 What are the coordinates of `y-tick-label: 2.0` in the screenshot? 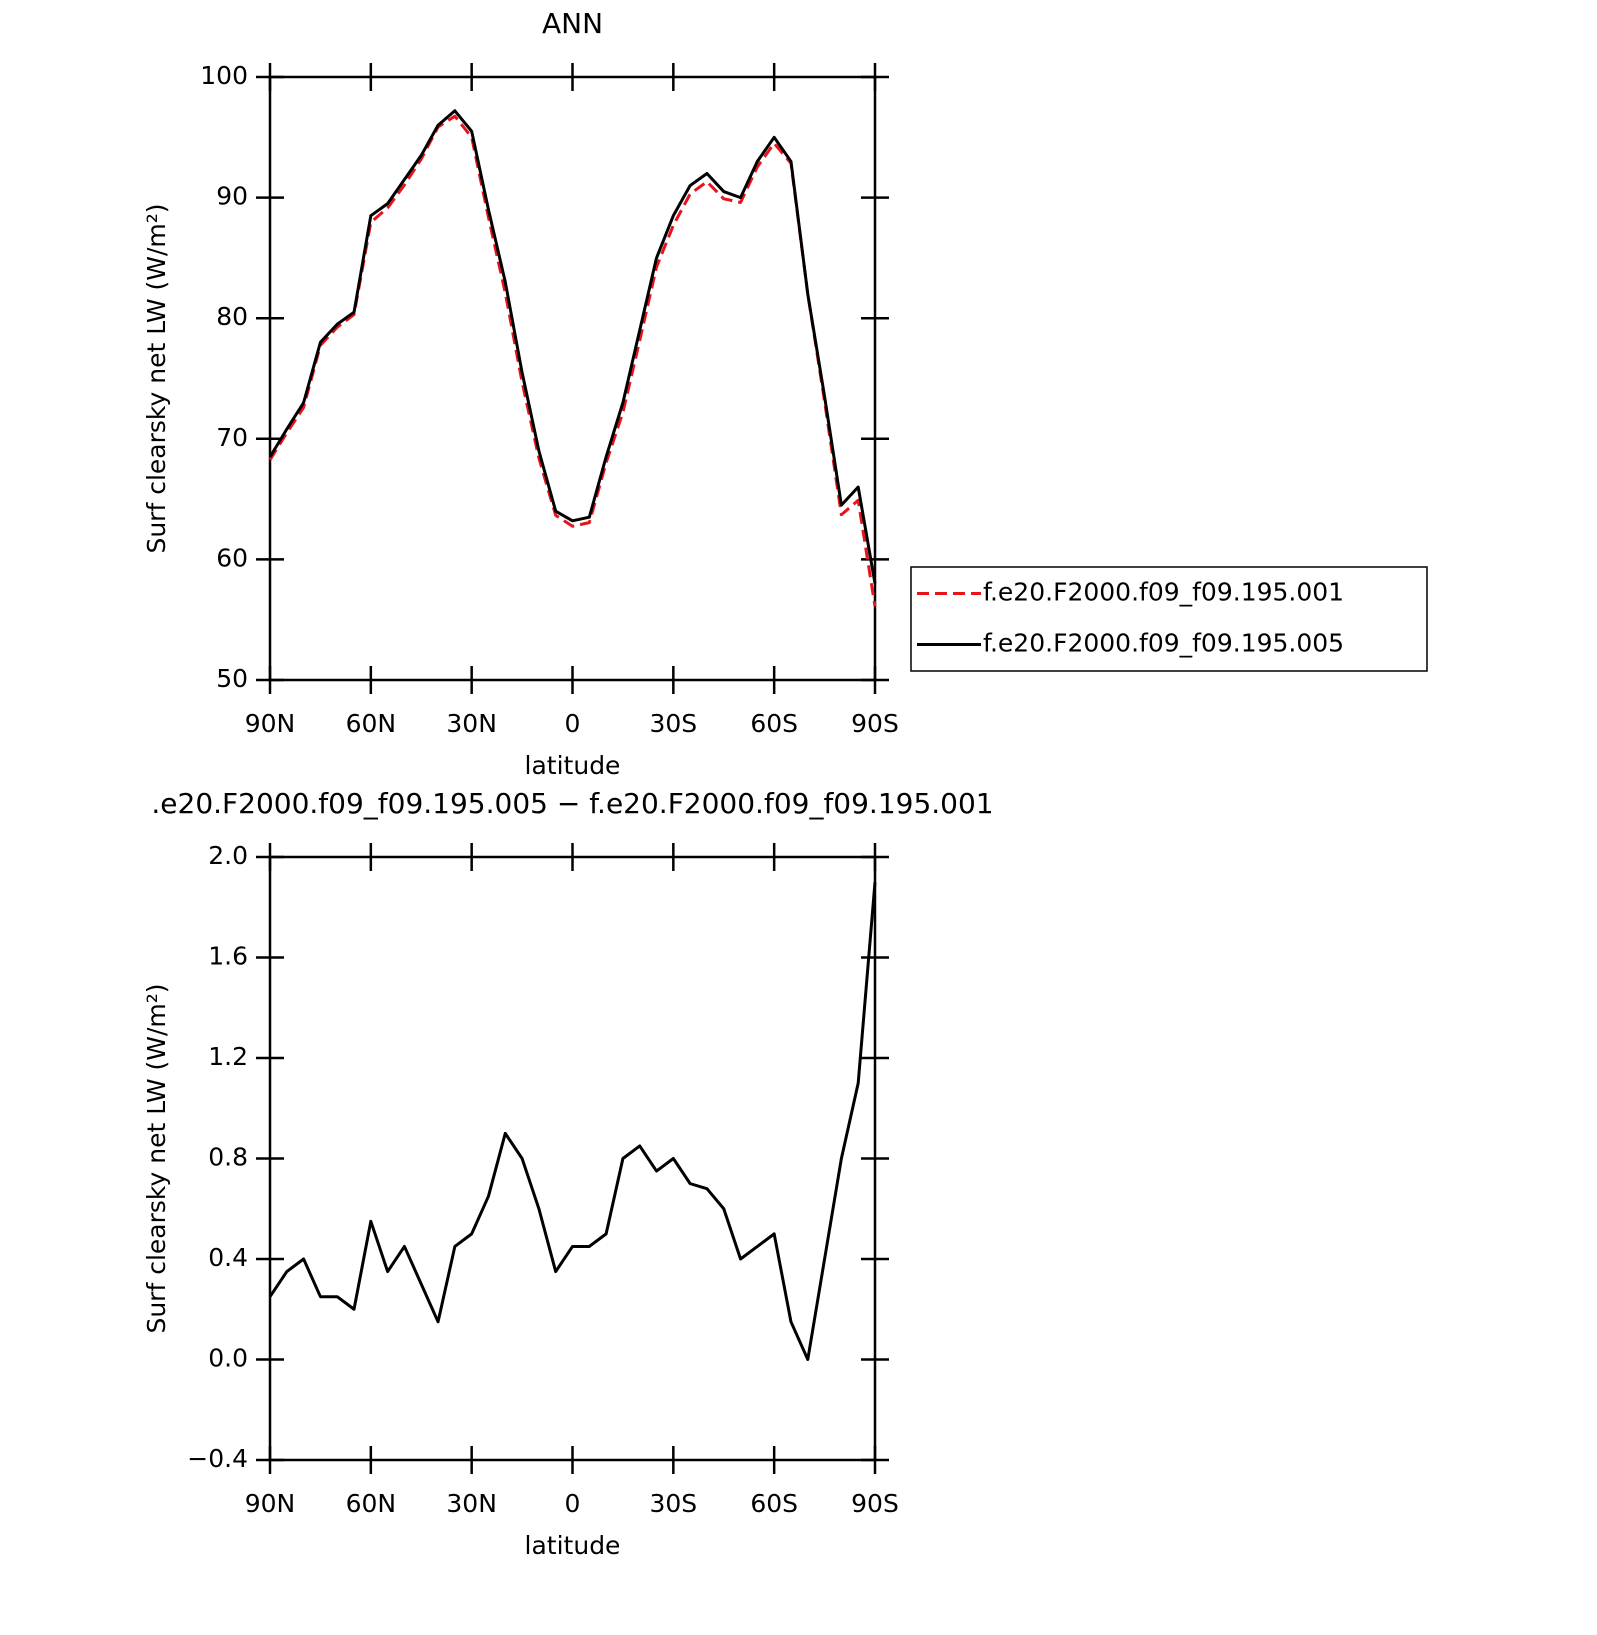 It's located at (228, 855).